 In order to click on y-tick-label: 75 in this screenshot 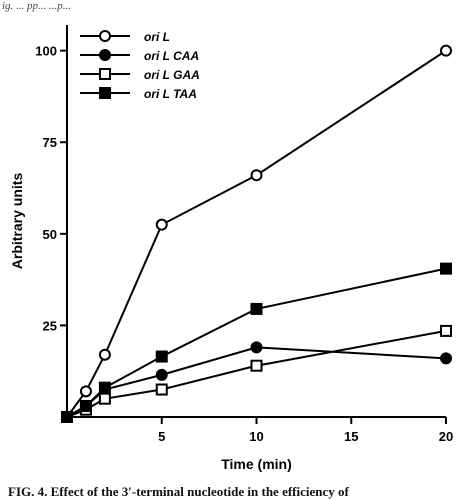, I will do `click(50, 142)`.